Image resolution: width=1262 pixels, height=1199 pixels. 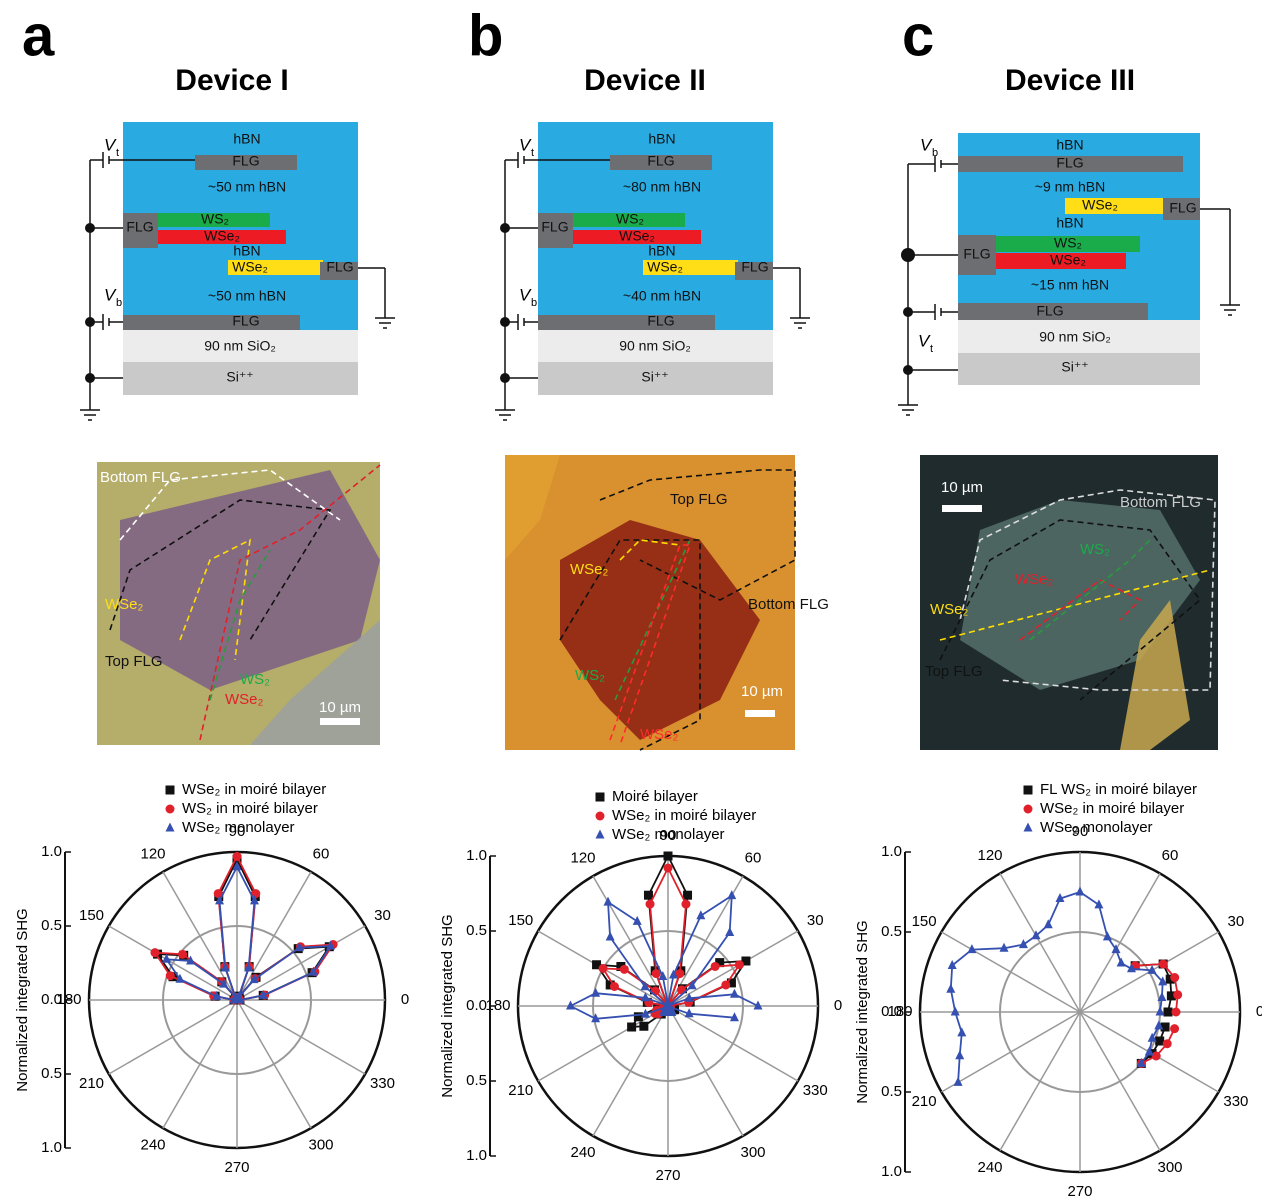 What do you see at coordinates (215, 219) in the screenshot?
I see `layer-label: WS₂` at bounding box center [215, 219].